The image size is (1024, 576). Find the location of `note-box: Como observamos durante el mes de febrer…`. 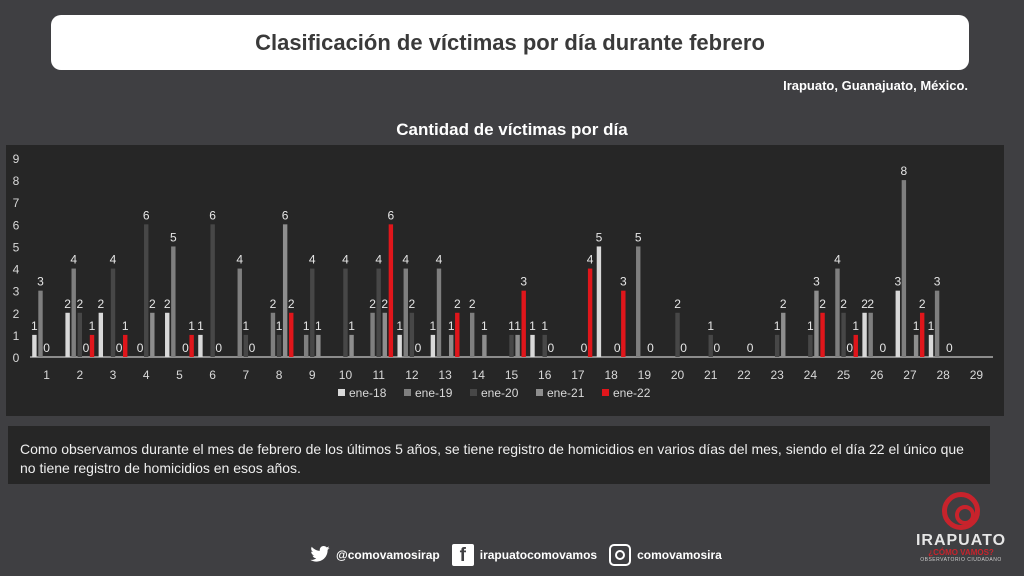

note-box: Como observamos durante el mes de febrer… is located at coordinates (499, 455).